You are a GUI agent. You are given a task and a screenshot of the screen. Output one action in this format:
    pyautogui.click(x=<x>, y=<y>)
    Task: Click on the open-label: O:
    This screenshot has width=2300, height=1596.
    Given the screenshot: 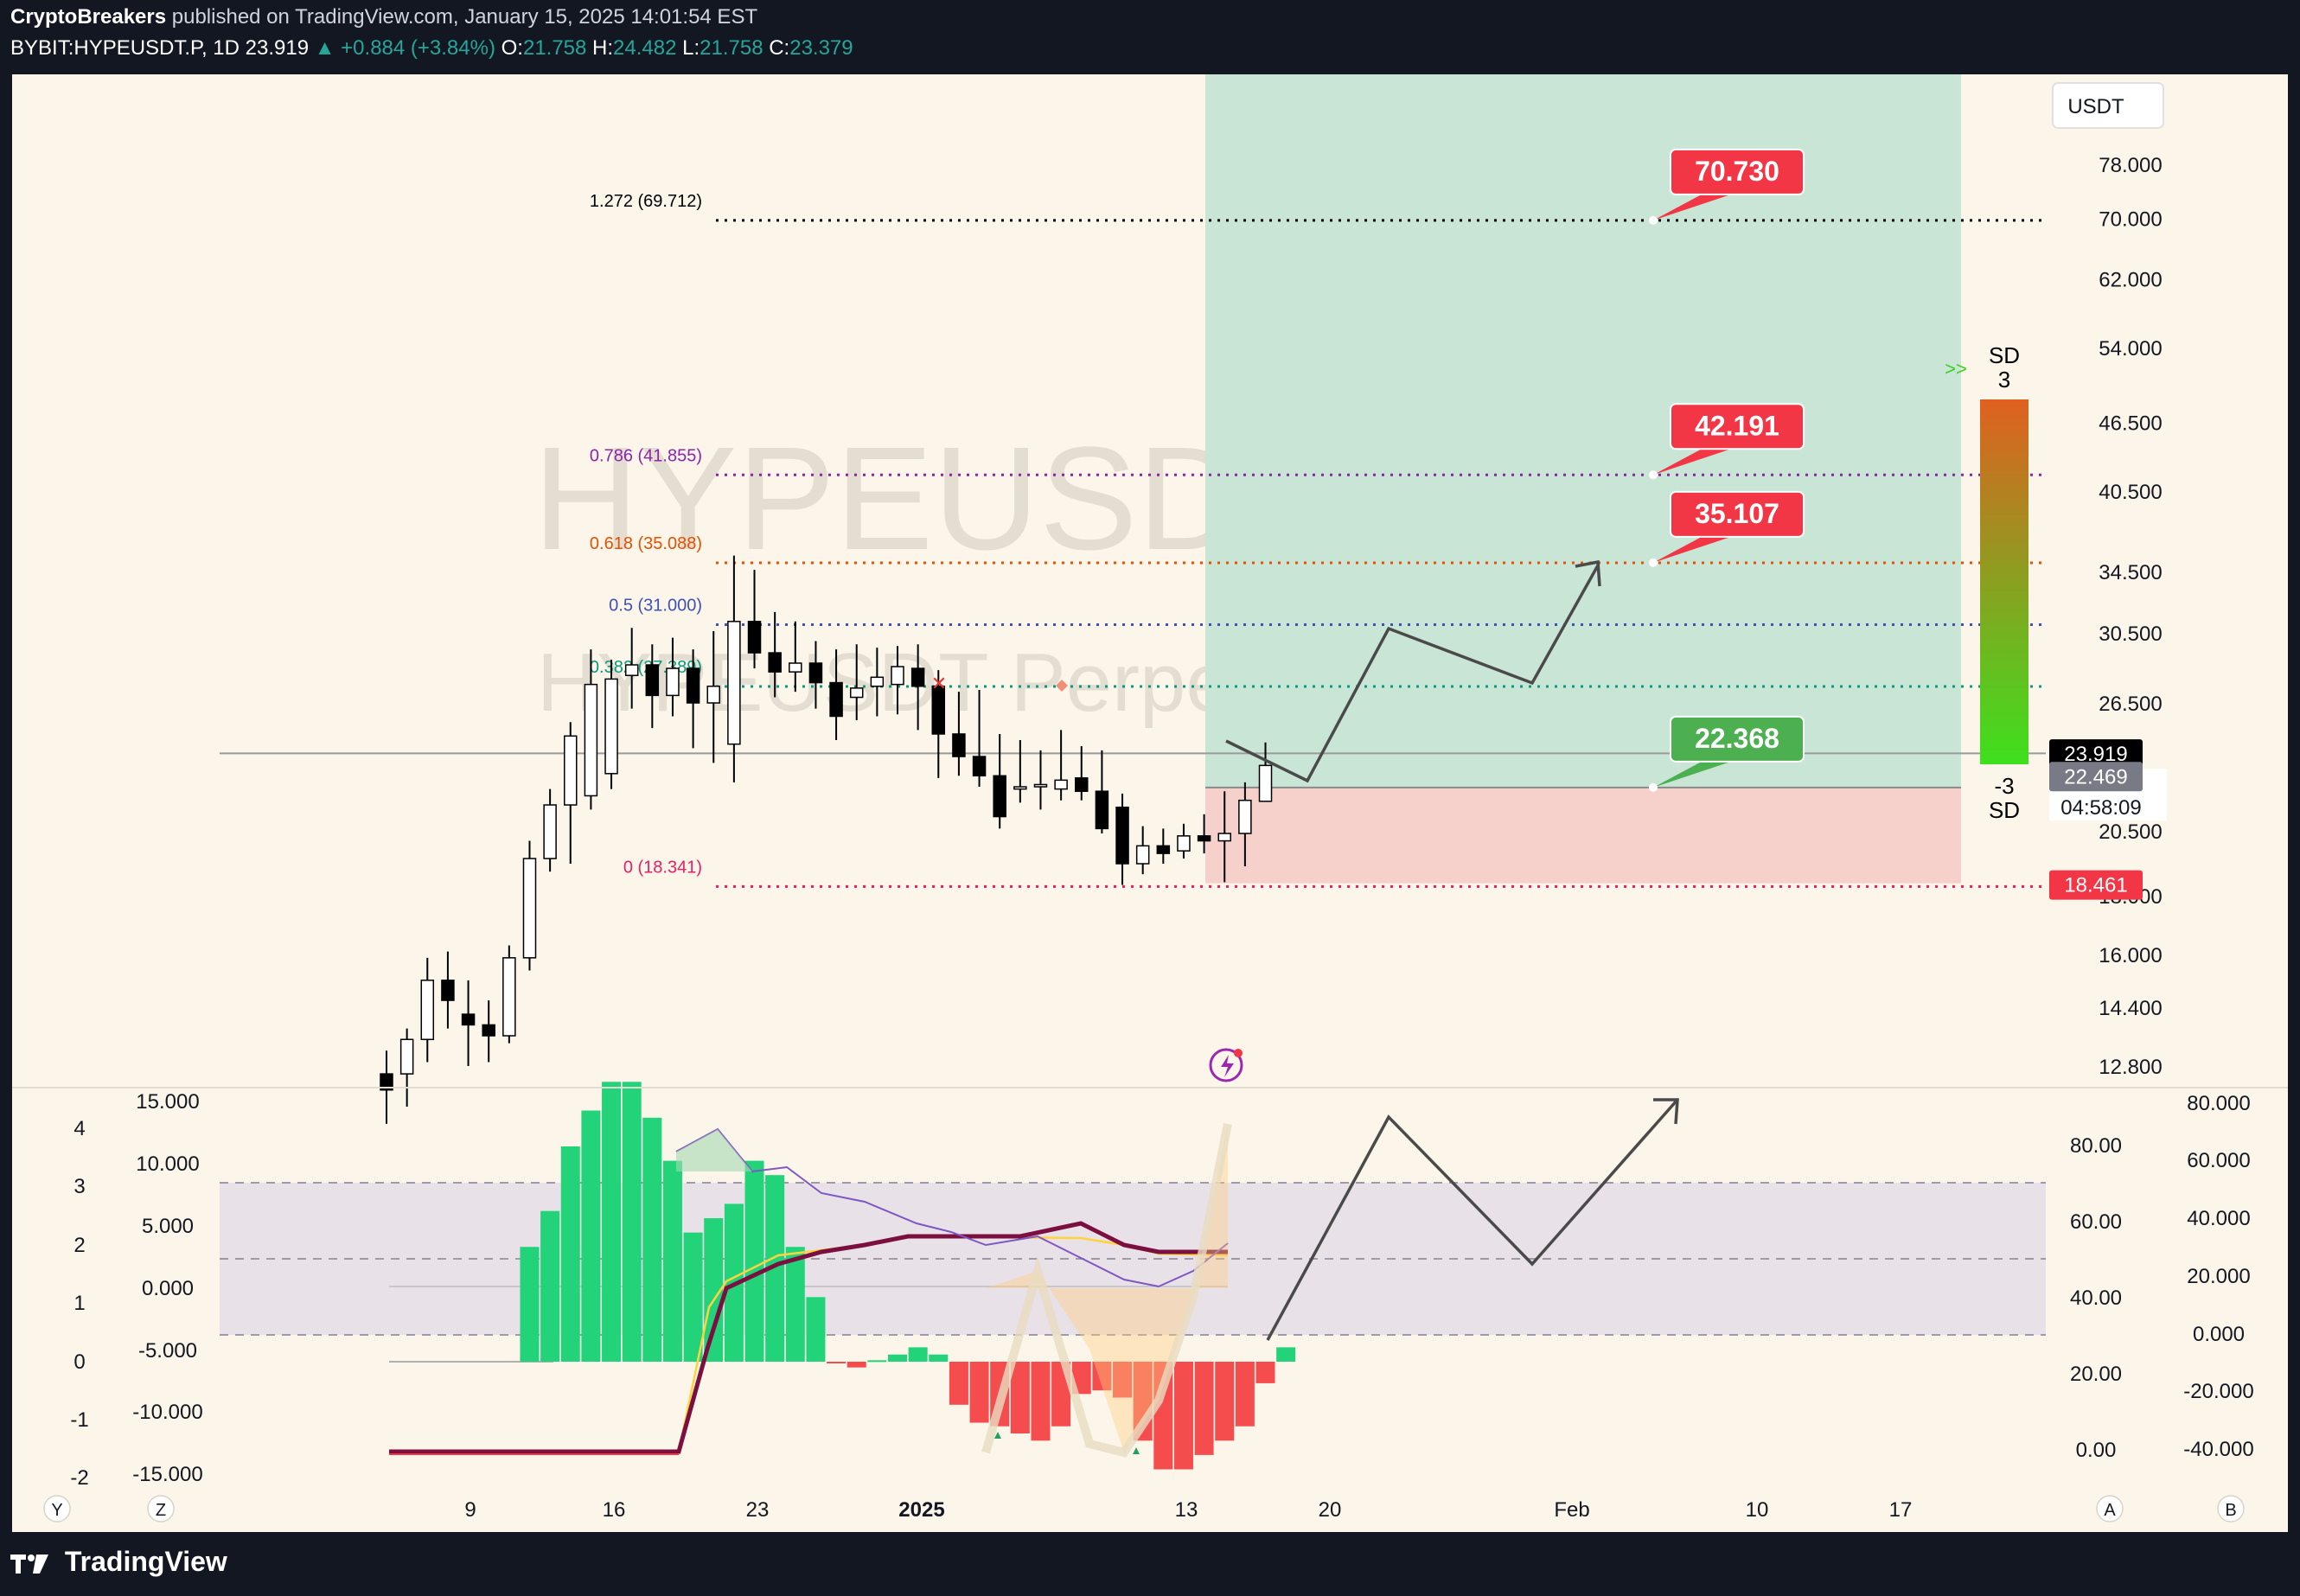 What is the action you would take?
    pyautogui.click(x=512, y=48)
    